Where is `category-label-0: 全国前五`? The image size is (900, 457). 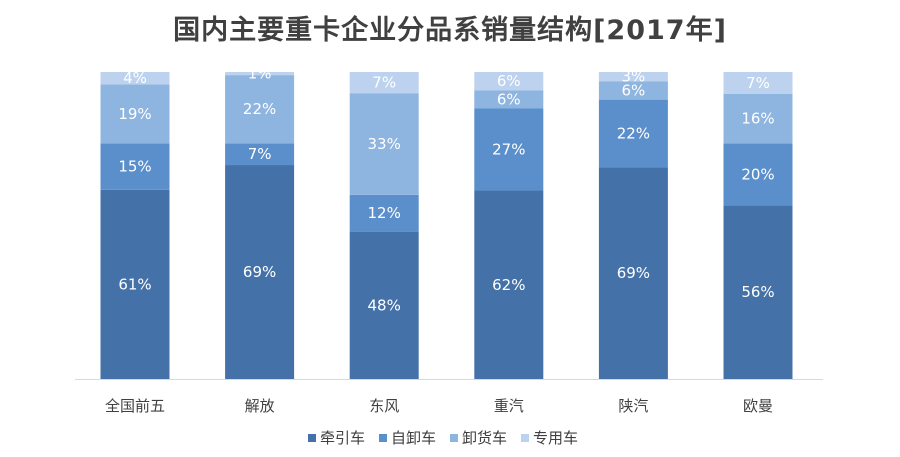
category-label-0: 全国前五 is located at coordinates (135, 406).